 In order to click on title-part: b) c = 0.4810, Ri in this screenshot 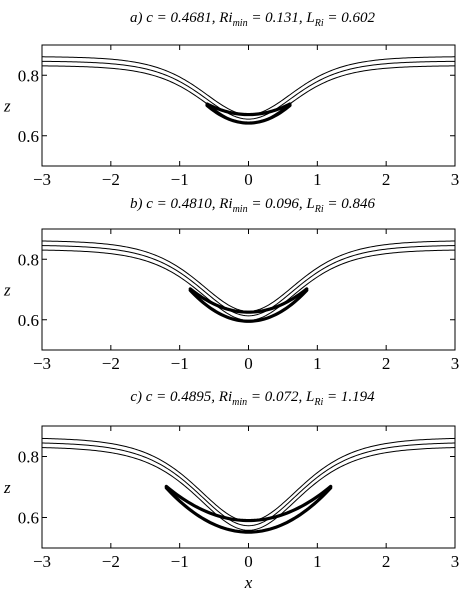, I will do `click(181, 204)`.